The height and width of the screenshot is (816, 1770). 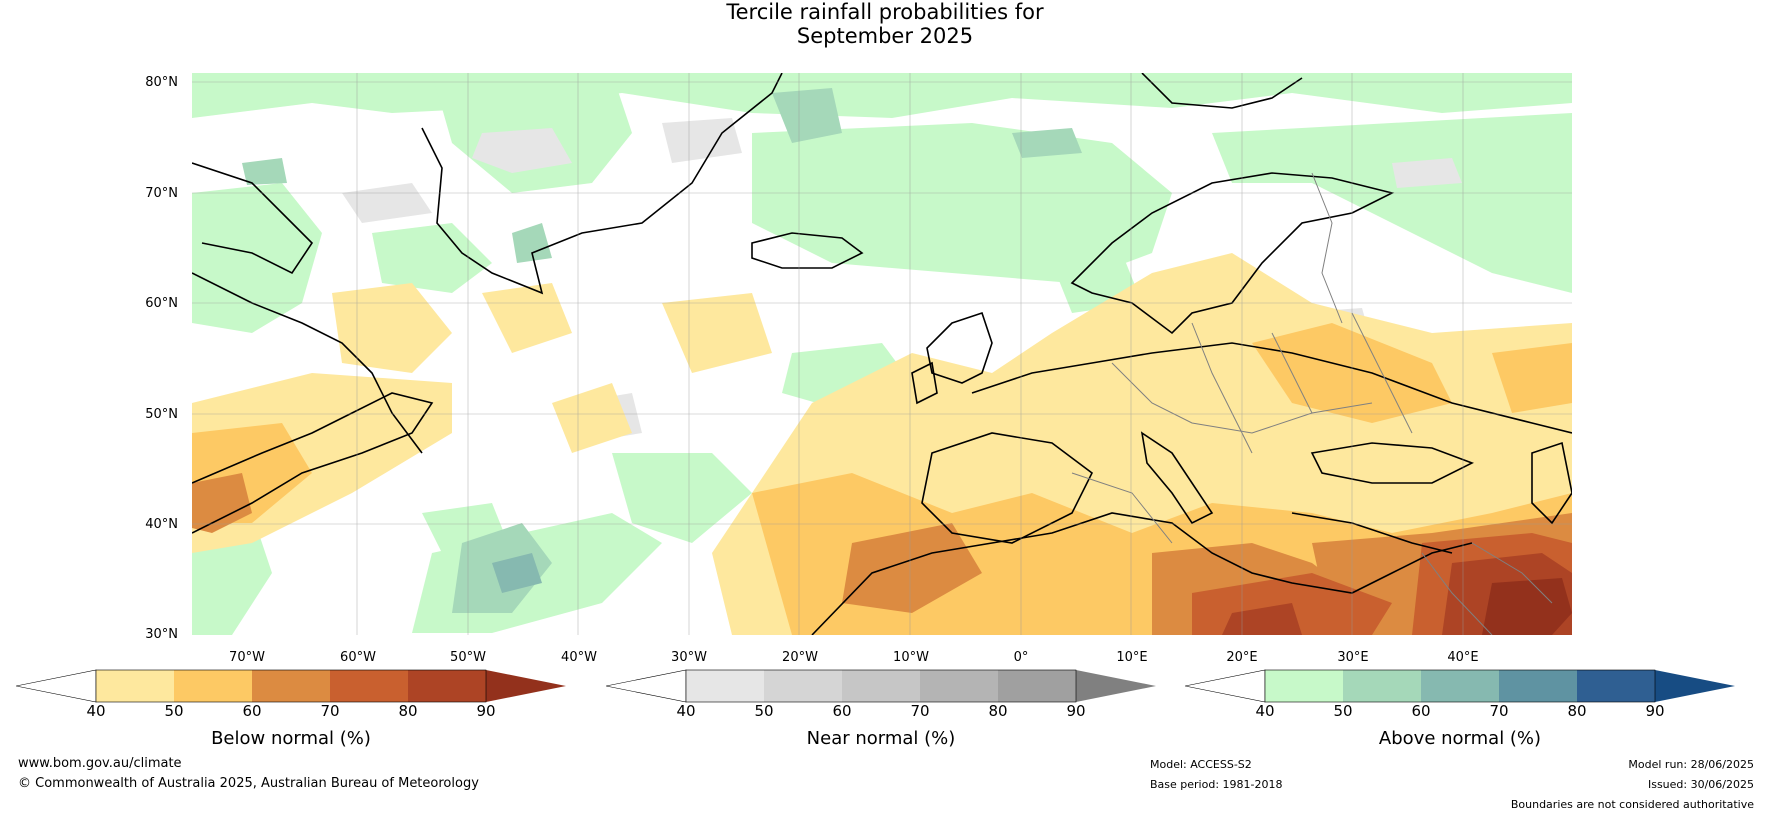 What do you see at coordinates (1463, 657) in the screenshot?
I see `lon-label-40e: 40°E` at bounding box center [1463, 657].